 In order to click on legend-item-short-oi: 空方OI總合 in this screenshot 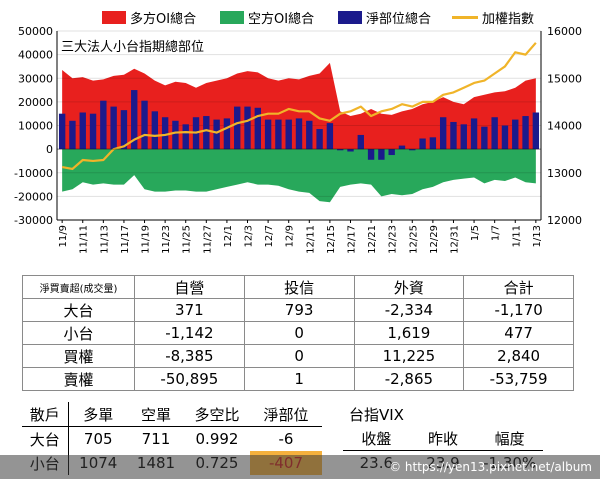, I will do `click(267, 17)`.